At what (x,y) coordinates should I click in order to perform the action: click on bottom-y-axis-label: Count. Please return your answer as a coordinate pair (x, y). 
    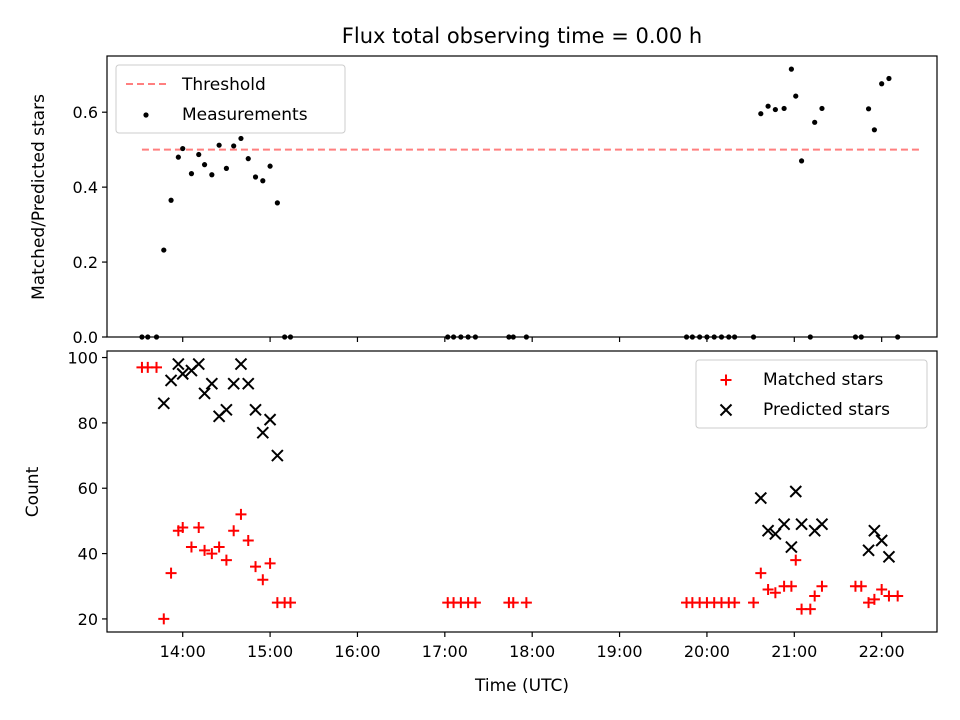
    Looking at the image, I should click on (33, 491).